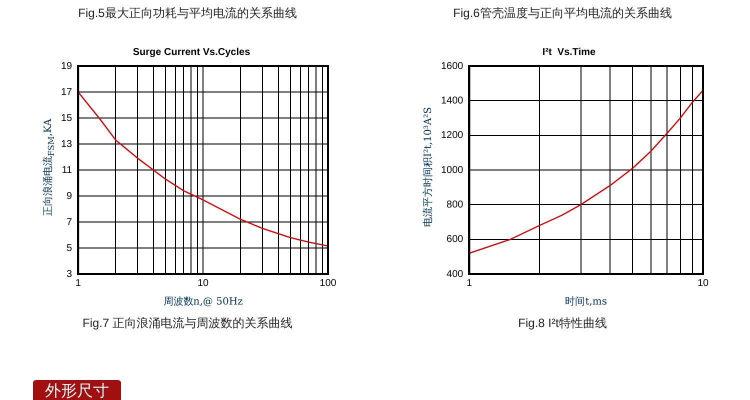 The width and height of the screenshot is (750, 400). What do you see at coordinates (452, 170) in the screenshot?
I see `y-tick-label: 1000` at bounding box center [452, 170].